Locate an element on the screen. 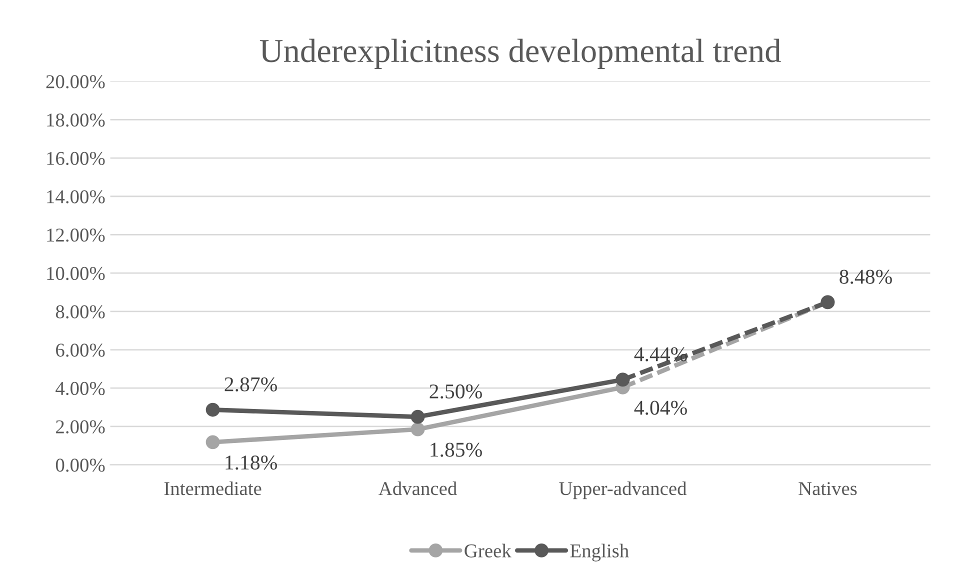  data-label: 1.85% is located at coordinates (456, 449).